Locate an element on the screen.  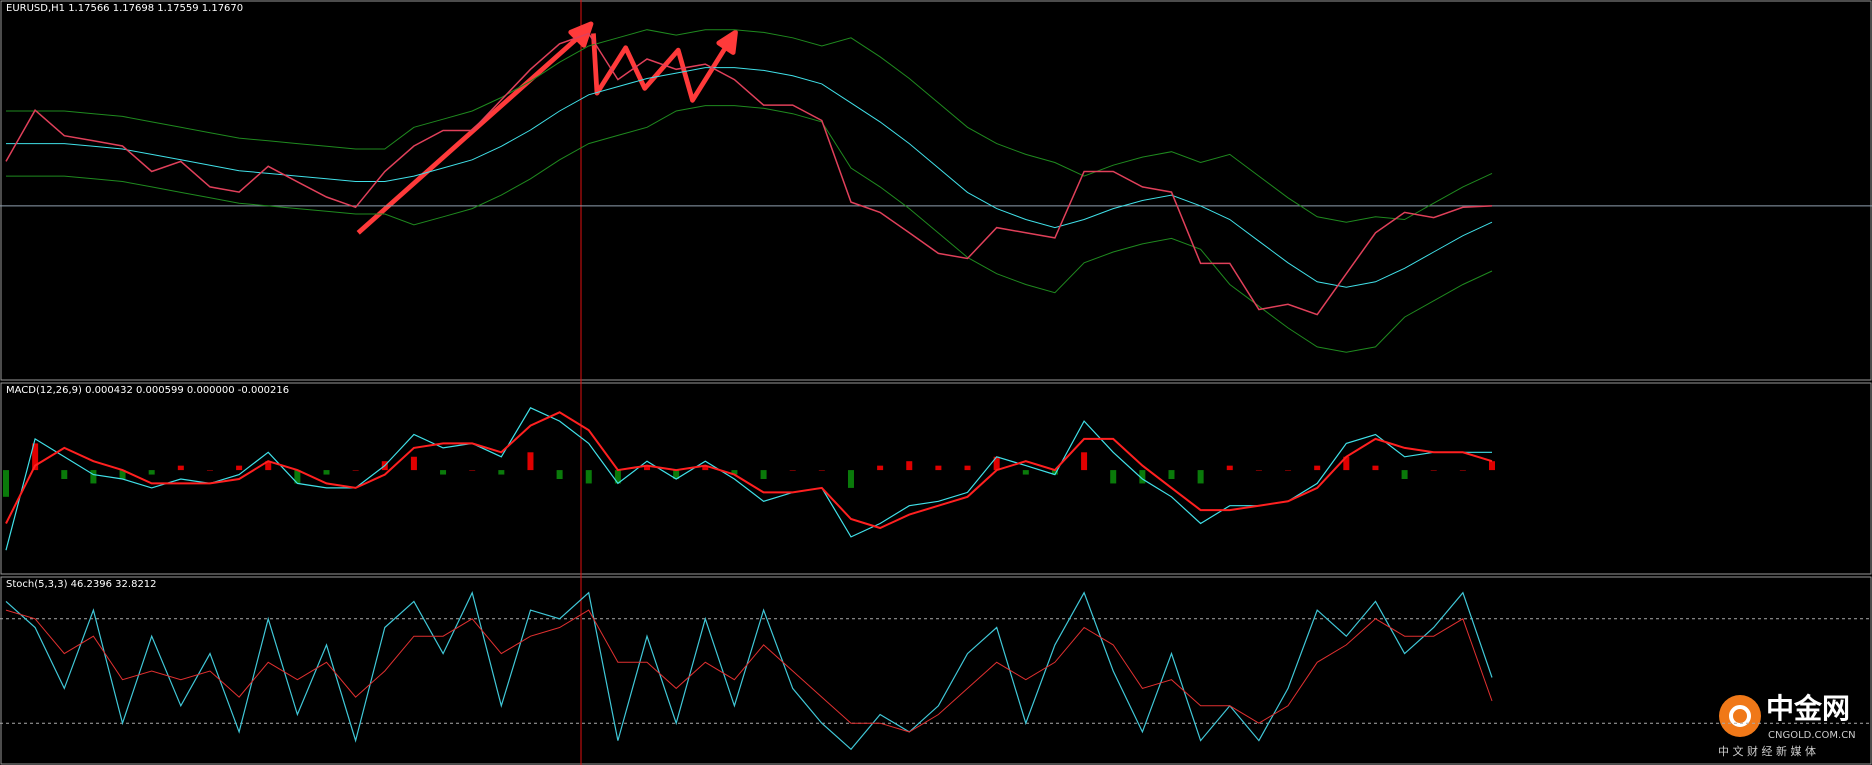
arrowhead is located at coordinates (727, 42).